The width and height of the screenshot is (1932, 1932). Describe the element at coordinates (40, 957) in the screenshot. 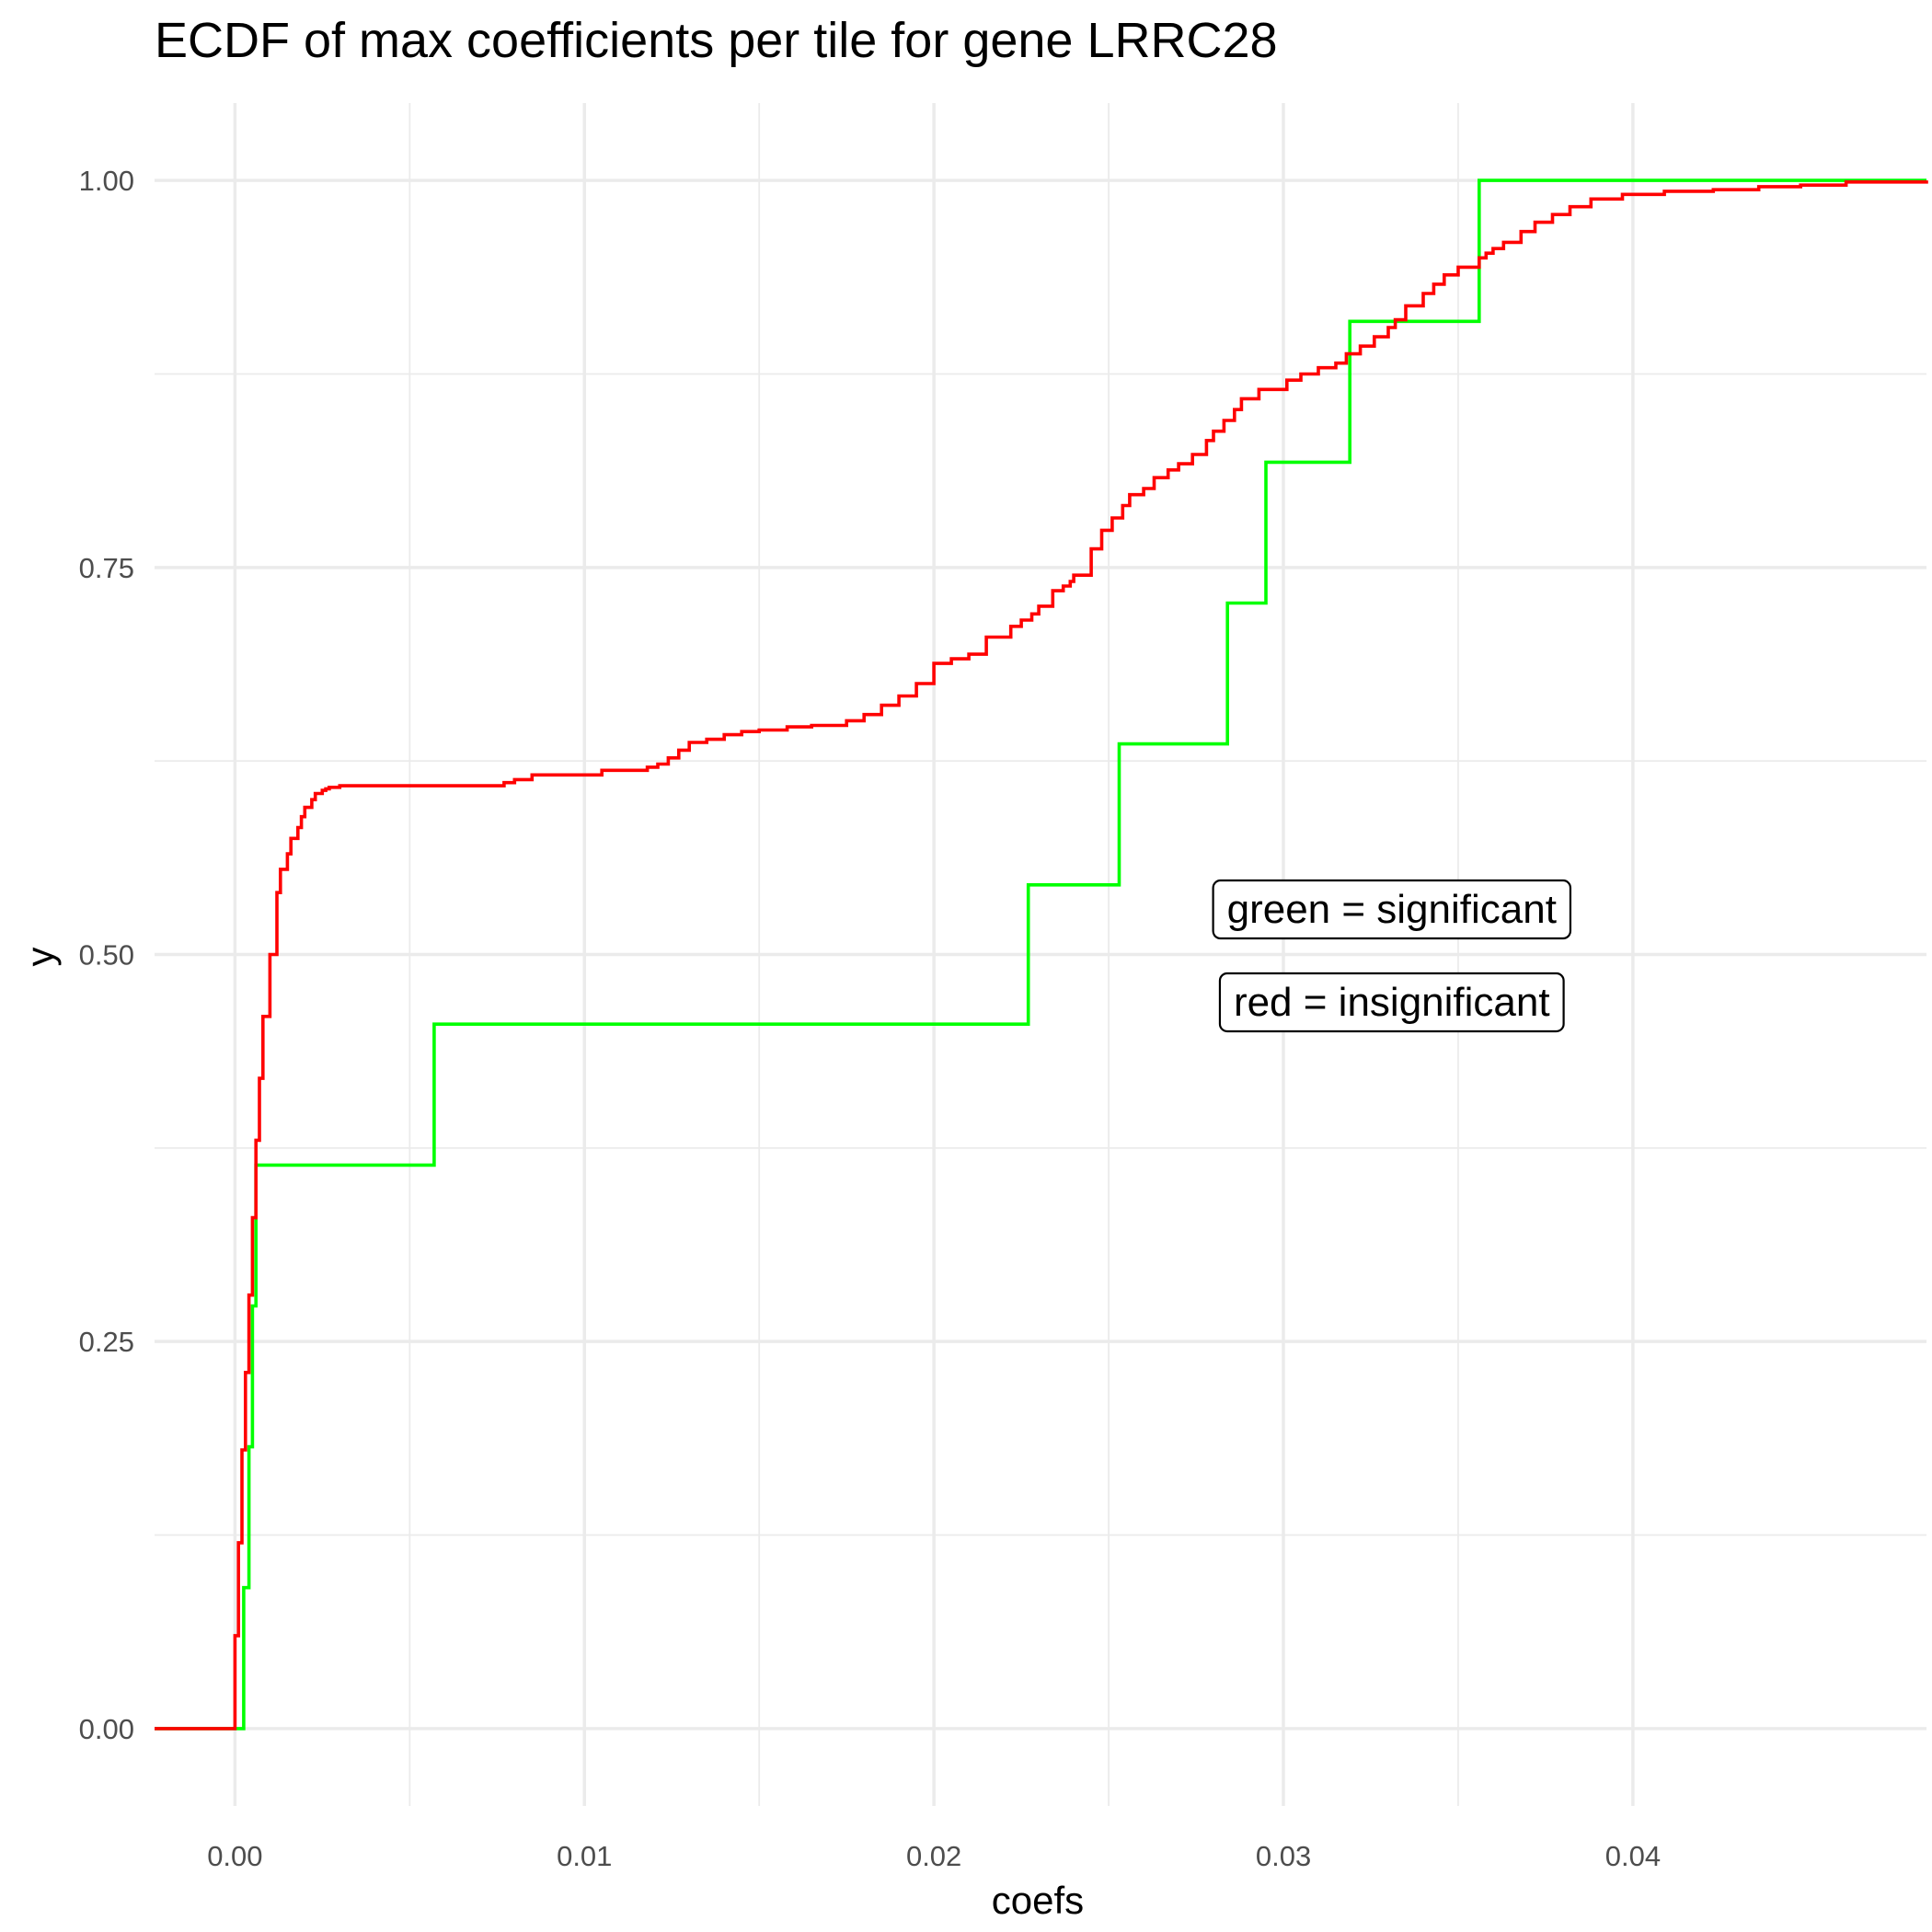

I see `y-axis-title: y` at that location.